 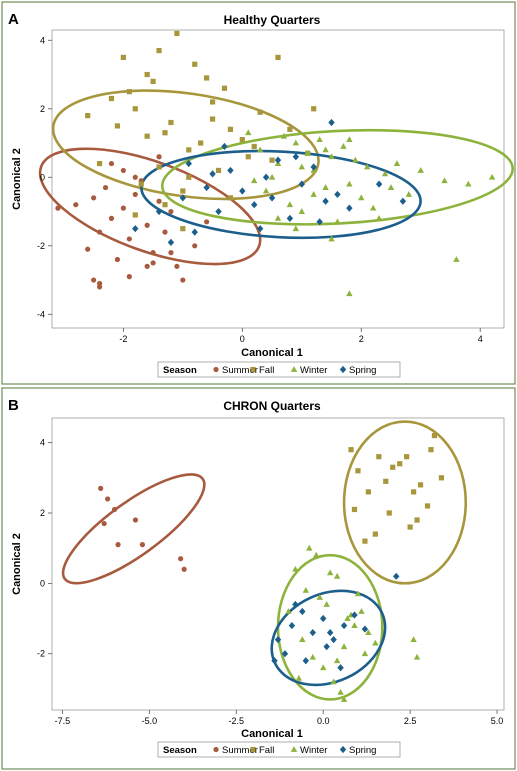 I want to click on panel-b-y-axis: -2 0 2 4, so click(x=44, y=548).